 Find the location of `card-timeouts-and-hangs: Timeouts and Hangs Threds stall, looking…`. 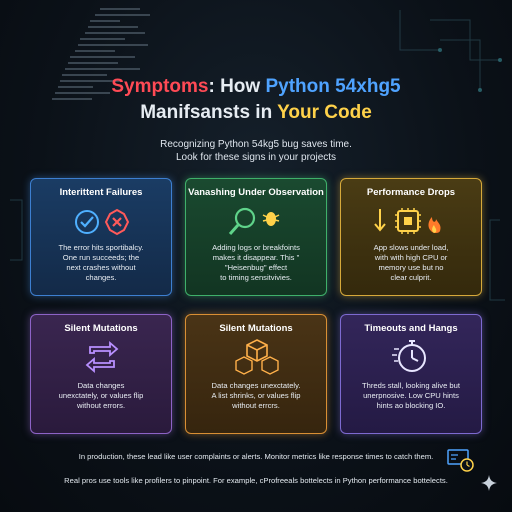

card-timeouts-and-hangs: Timeouts and Hangs Threds stall, looking… is located at coordinates (411, 374).